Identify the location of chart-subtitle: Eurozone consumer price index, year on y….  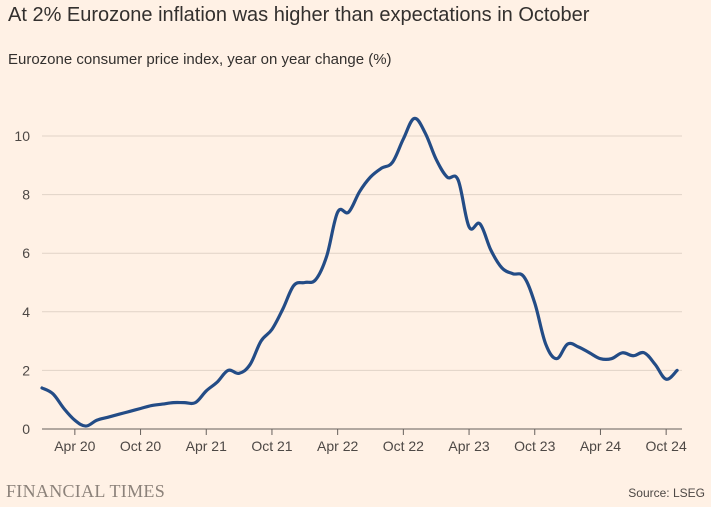
(200, 59).